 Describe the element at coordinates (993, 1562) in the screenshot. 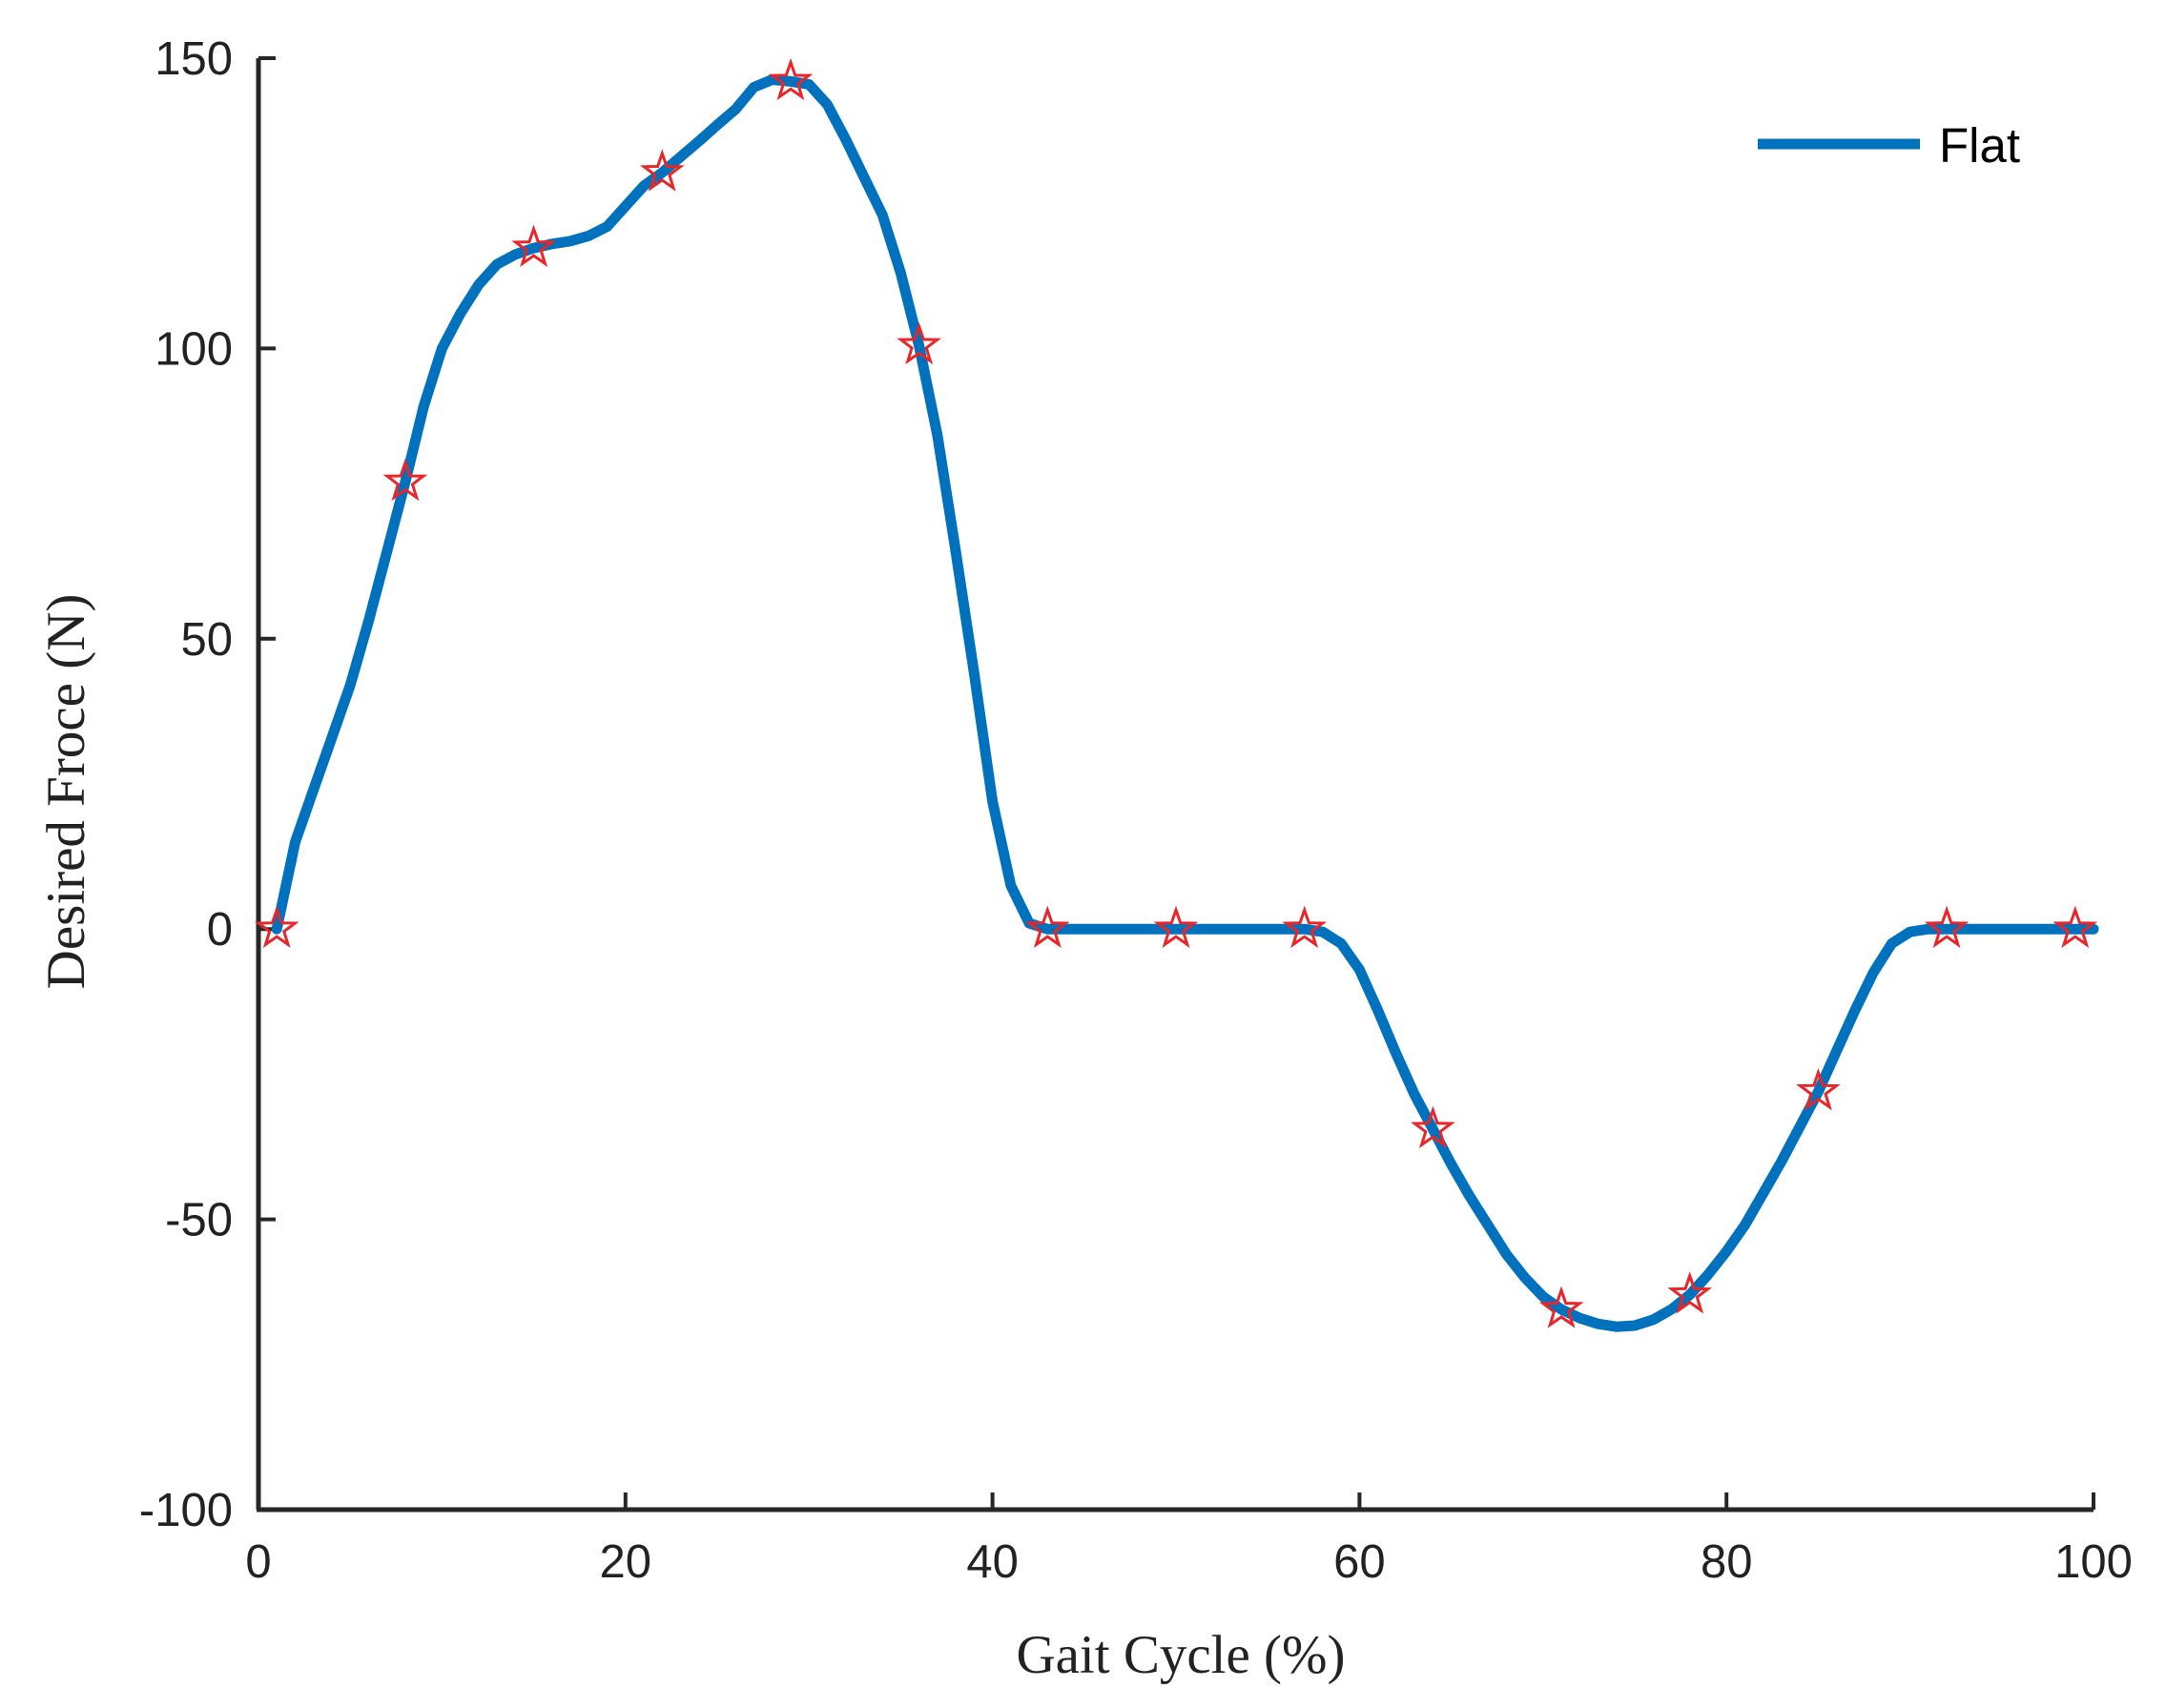

I see `x-tick-label: 40` at that location.